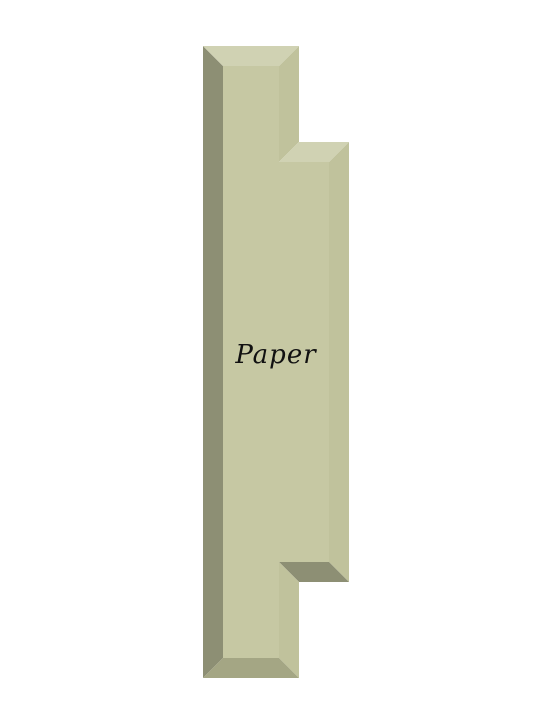 The width and height of the screenshot is (553, 725). Describe the element at coordinates (276, 355) in the screenshot. I see `paper-label: Paper` at that location.